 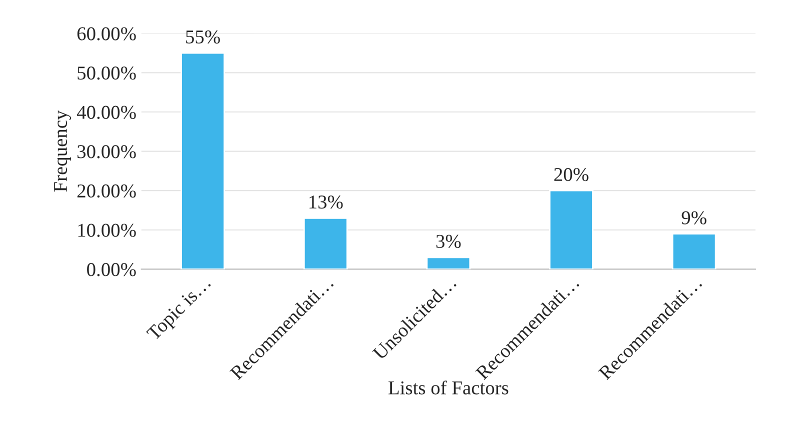 I want to click on data-label: 3%, so click(x=448, y=241).